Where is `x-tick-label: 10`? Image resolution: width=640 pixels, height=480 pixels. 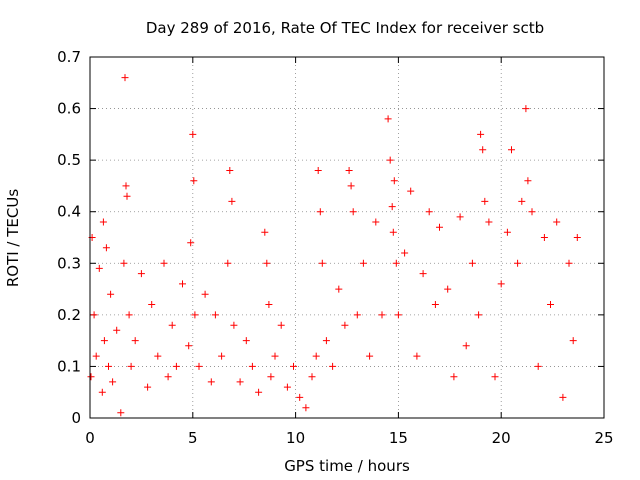
x-tick-label: 10 is located at coordinates (295, 438).